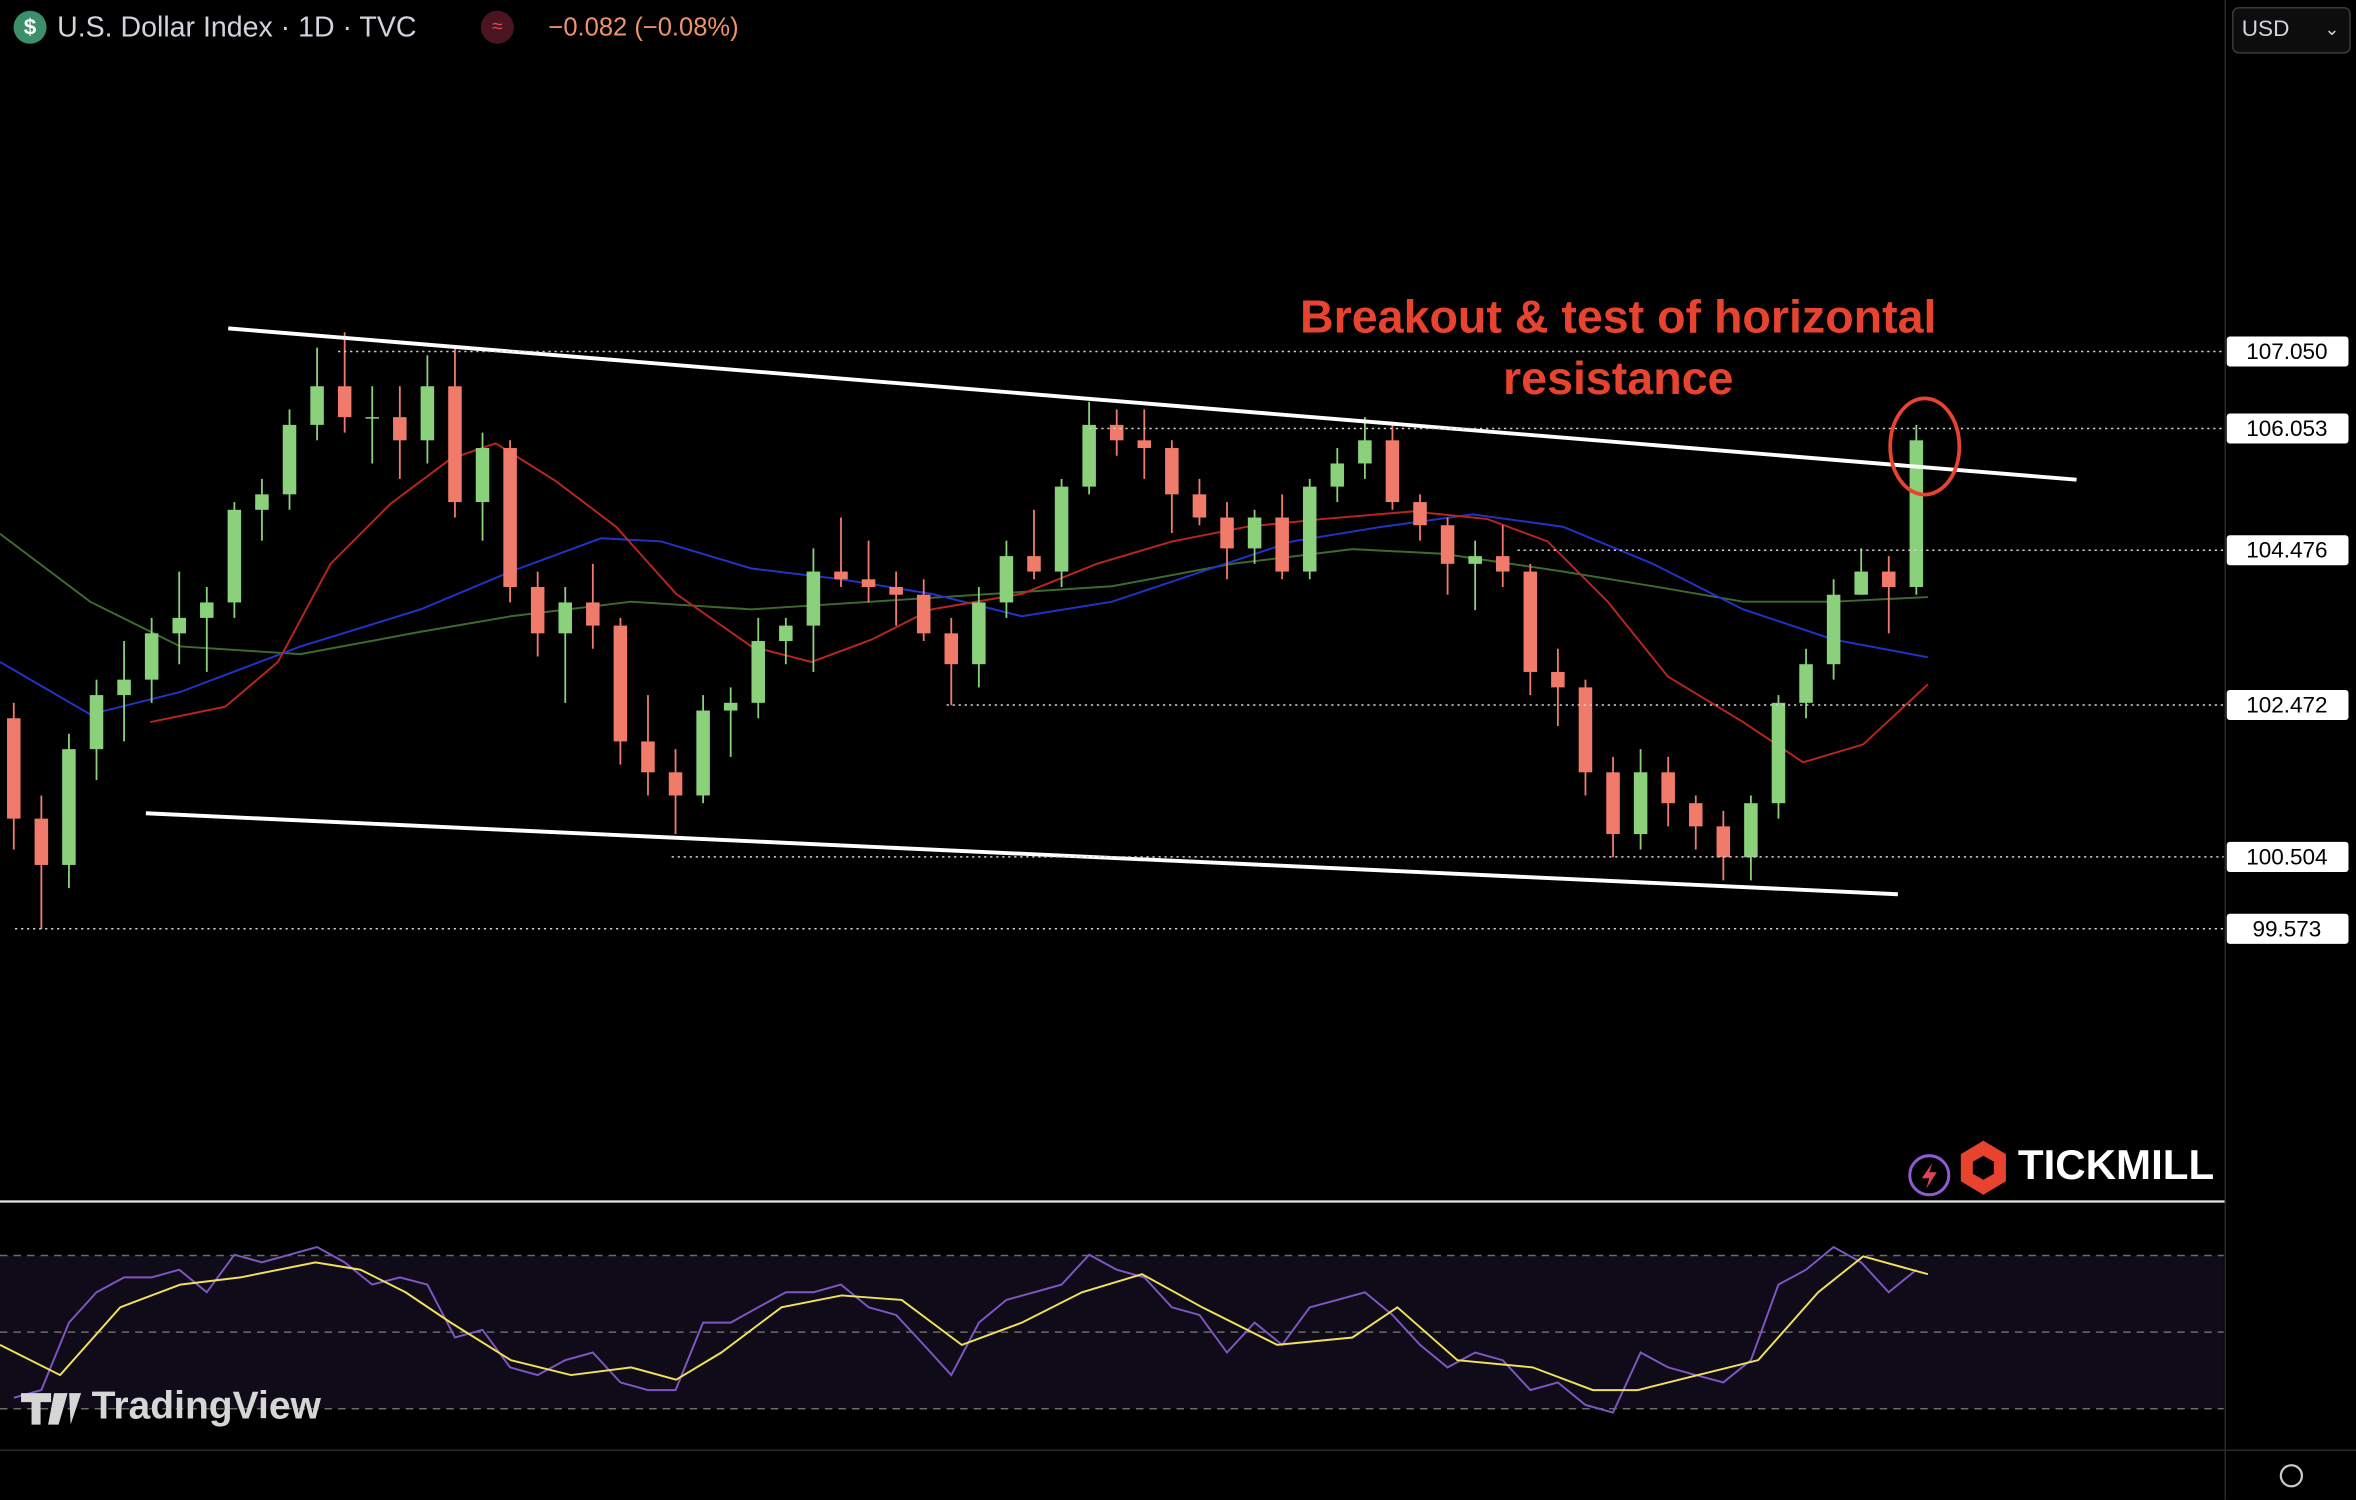 The width and height of the screenshot is (2356, 1500). I want to click on settings-icon, so click(2291, 1476).